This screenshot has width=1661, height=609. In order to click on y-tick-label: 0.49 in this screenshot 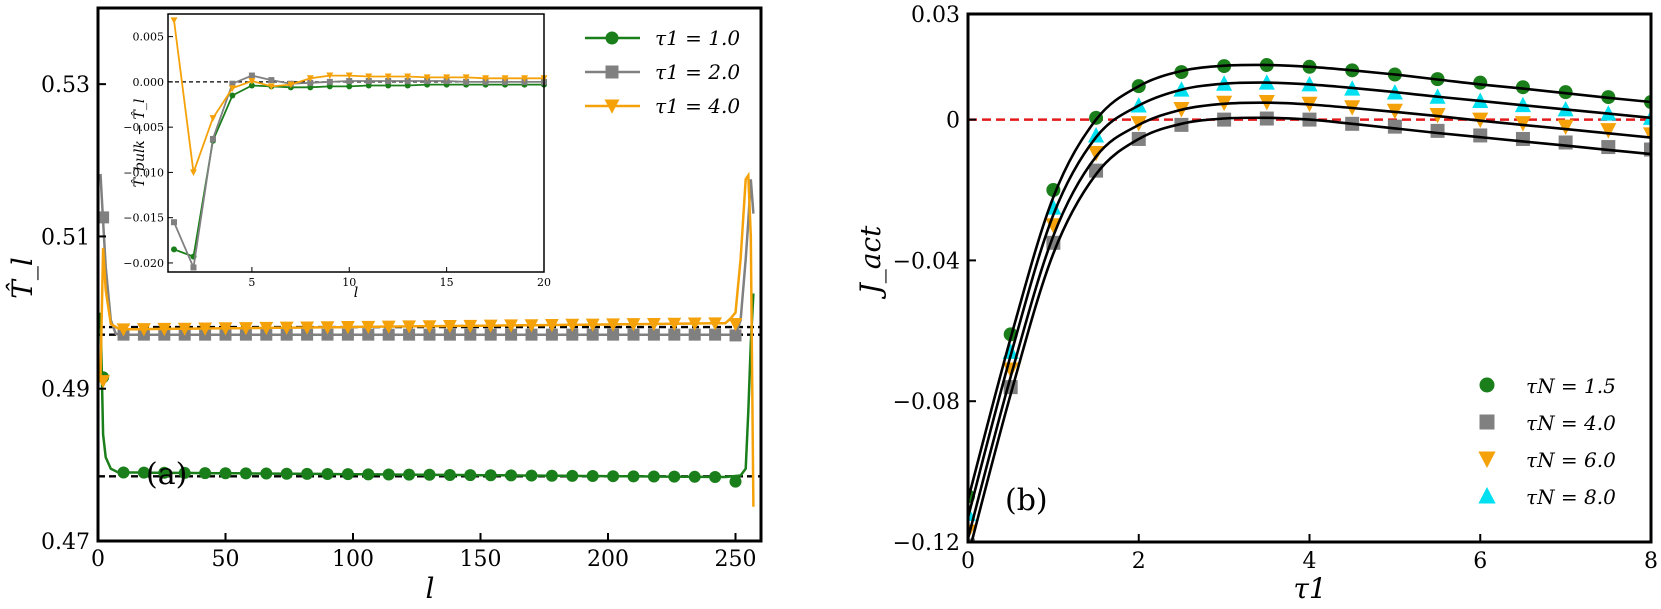, I will do `click(65, 390)`.